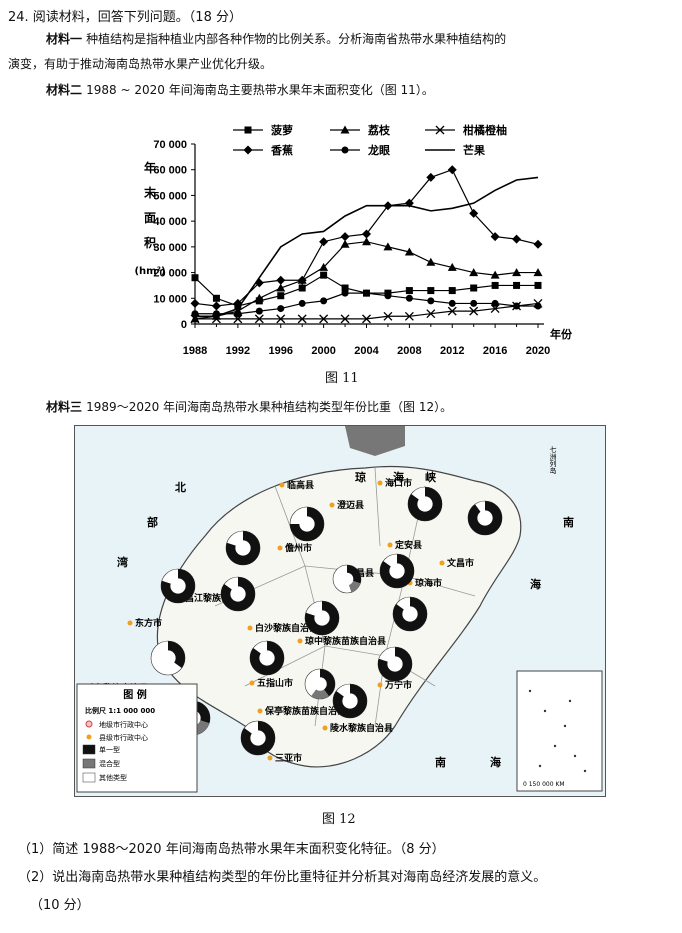 The image size is (682, 933). I want to click on city-label: 五指山市, so click(275, 683).